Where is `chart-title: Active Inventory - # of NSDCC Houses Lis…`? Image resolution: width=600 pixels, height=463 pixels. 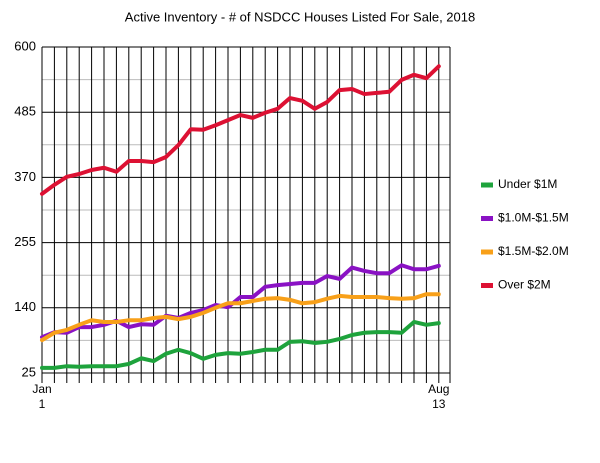 chart-title: Active Inventory - # of NSDCC Houses Lis… is located at coordinates (300, 16).